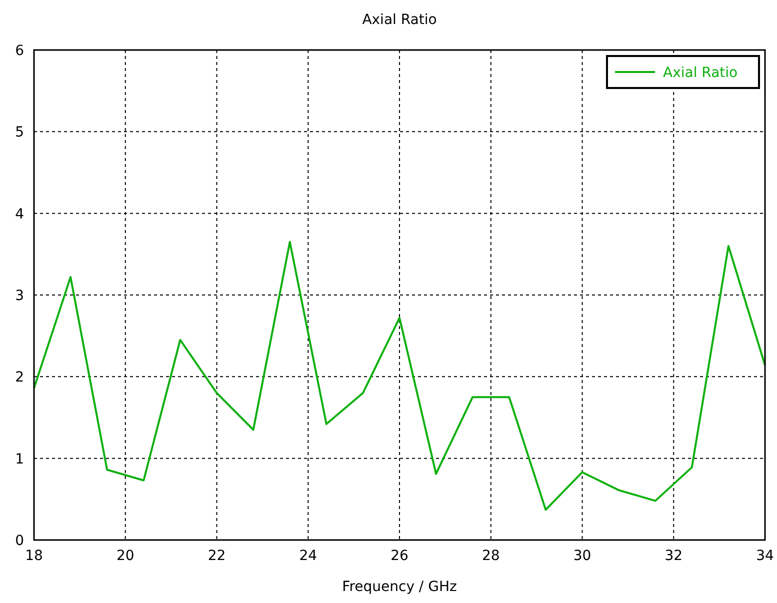 This screenshot has width=777, height=603. What do you see at coordinates (19, 459) in the screenshot?
I see `y-tick-label: 1` at bounding box center [19, 459].